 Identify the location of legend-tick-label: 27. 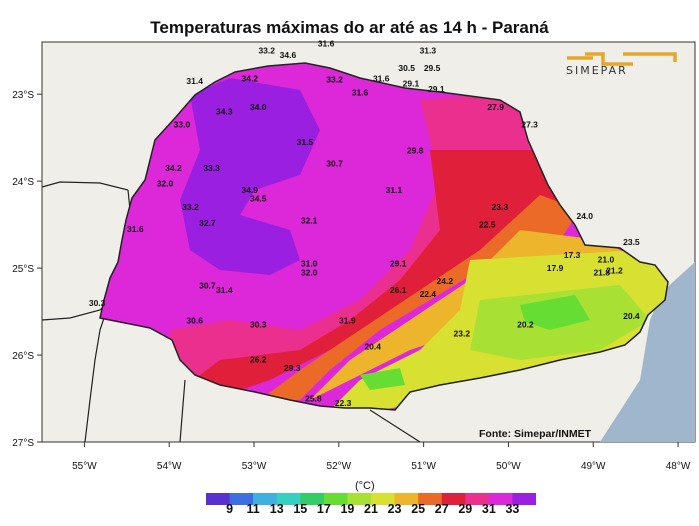
(441, 509).